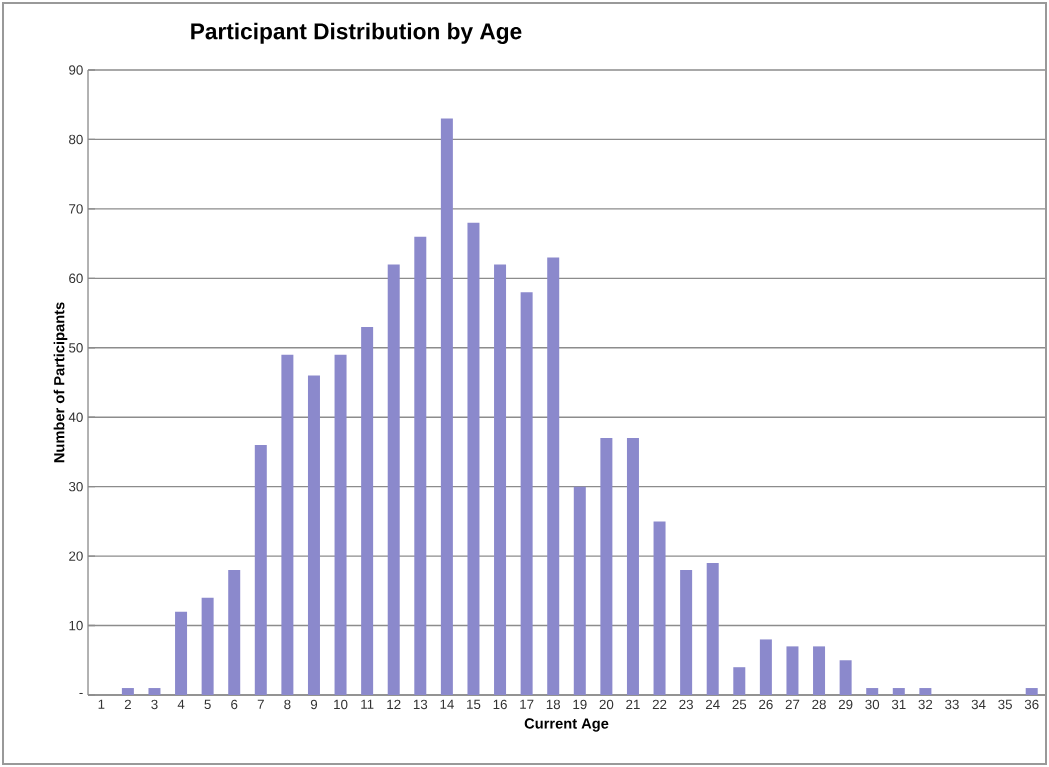 This screenshot has width=1049, height=767. What do you see at coordinates (819, 704) in the screenshot?
I see `x-tick-label: 28` at bounding box center [819, 704].